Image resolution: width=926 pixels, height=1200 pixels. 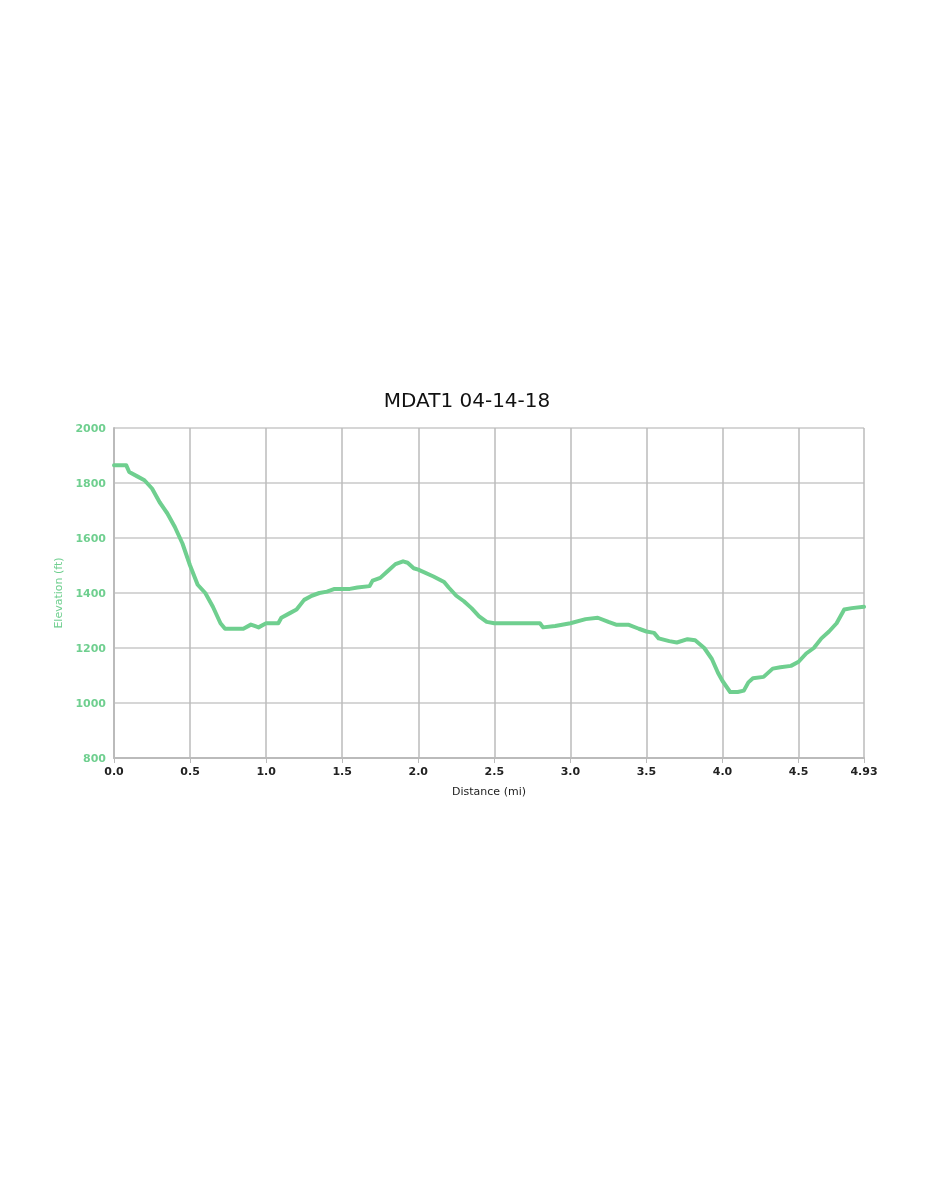 What do you see at coordinates (59, 593) in the screenshot?
I see `y-axis-title: Elevation (ft)` at bounding box center [59, 593].